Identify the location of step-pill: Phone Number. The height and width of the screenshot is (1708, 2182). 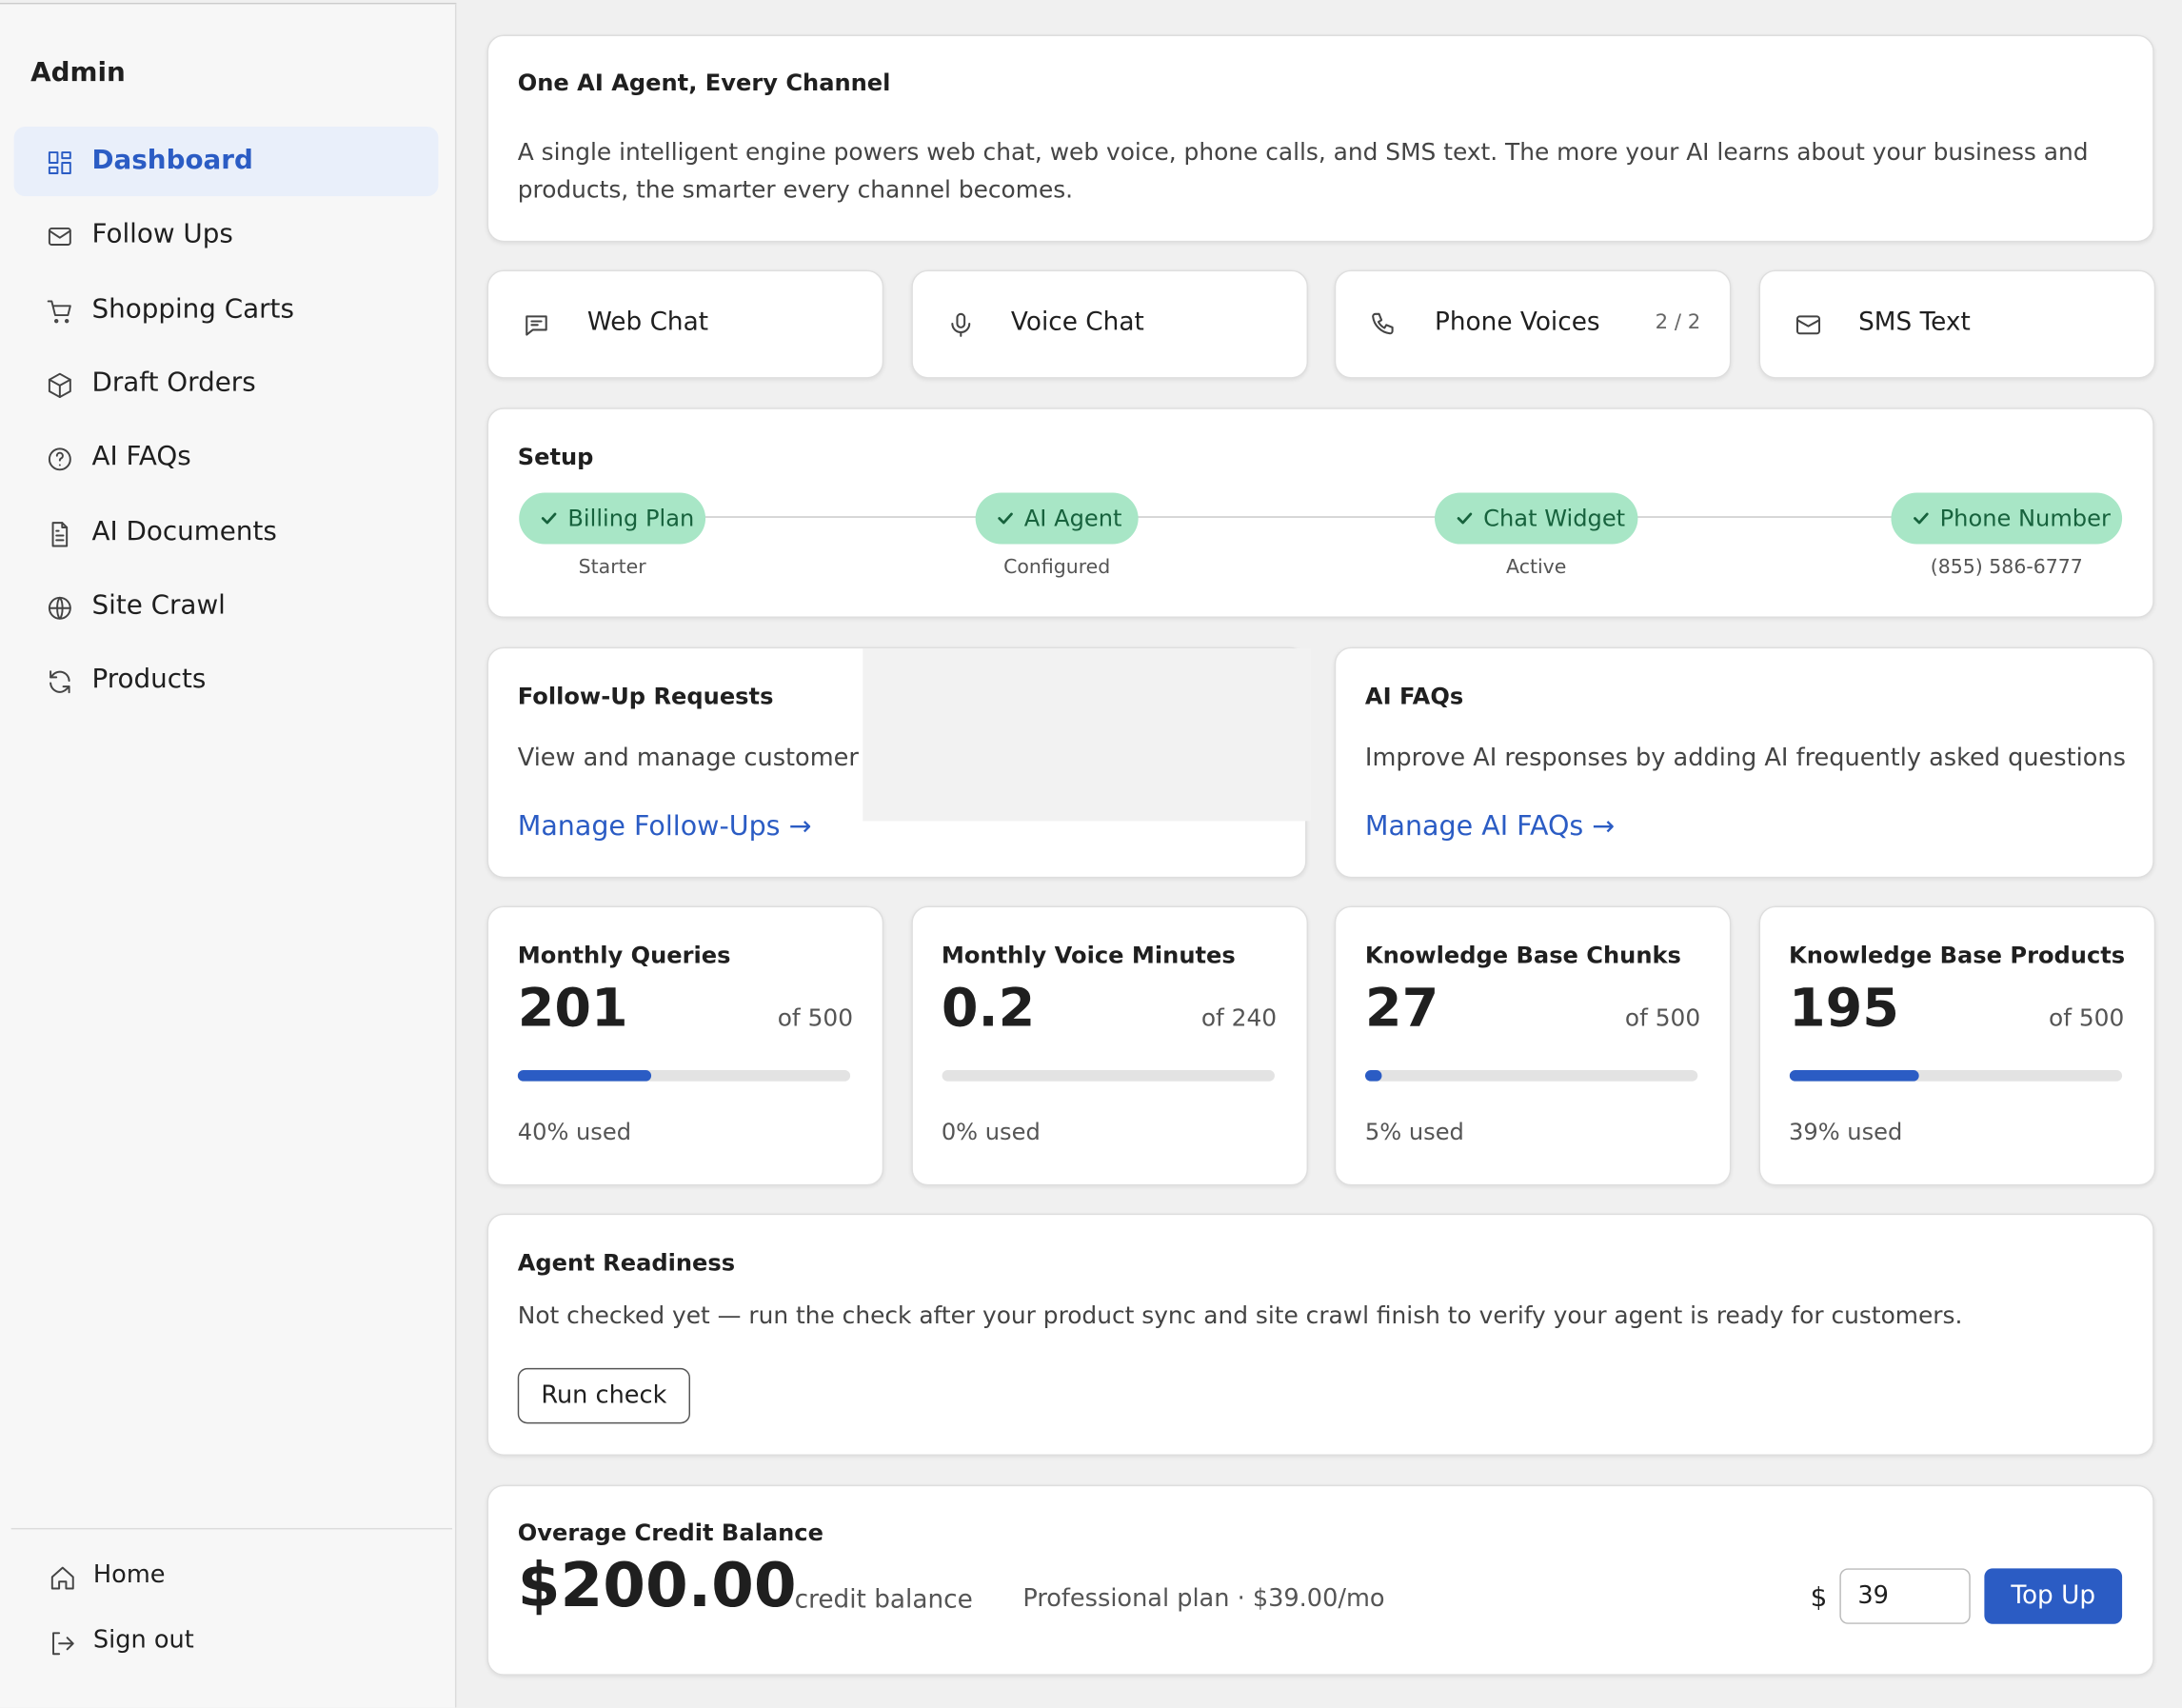
(2007, 518).